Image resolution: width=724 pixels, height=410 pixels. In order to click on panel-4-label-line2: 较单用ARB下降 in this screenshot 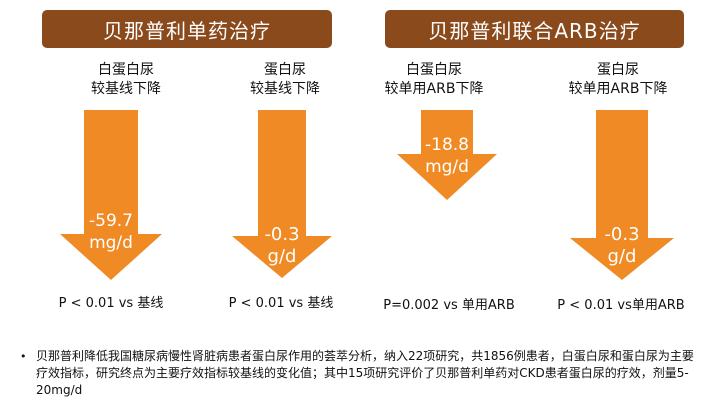, I will do `click(618, 89)`.